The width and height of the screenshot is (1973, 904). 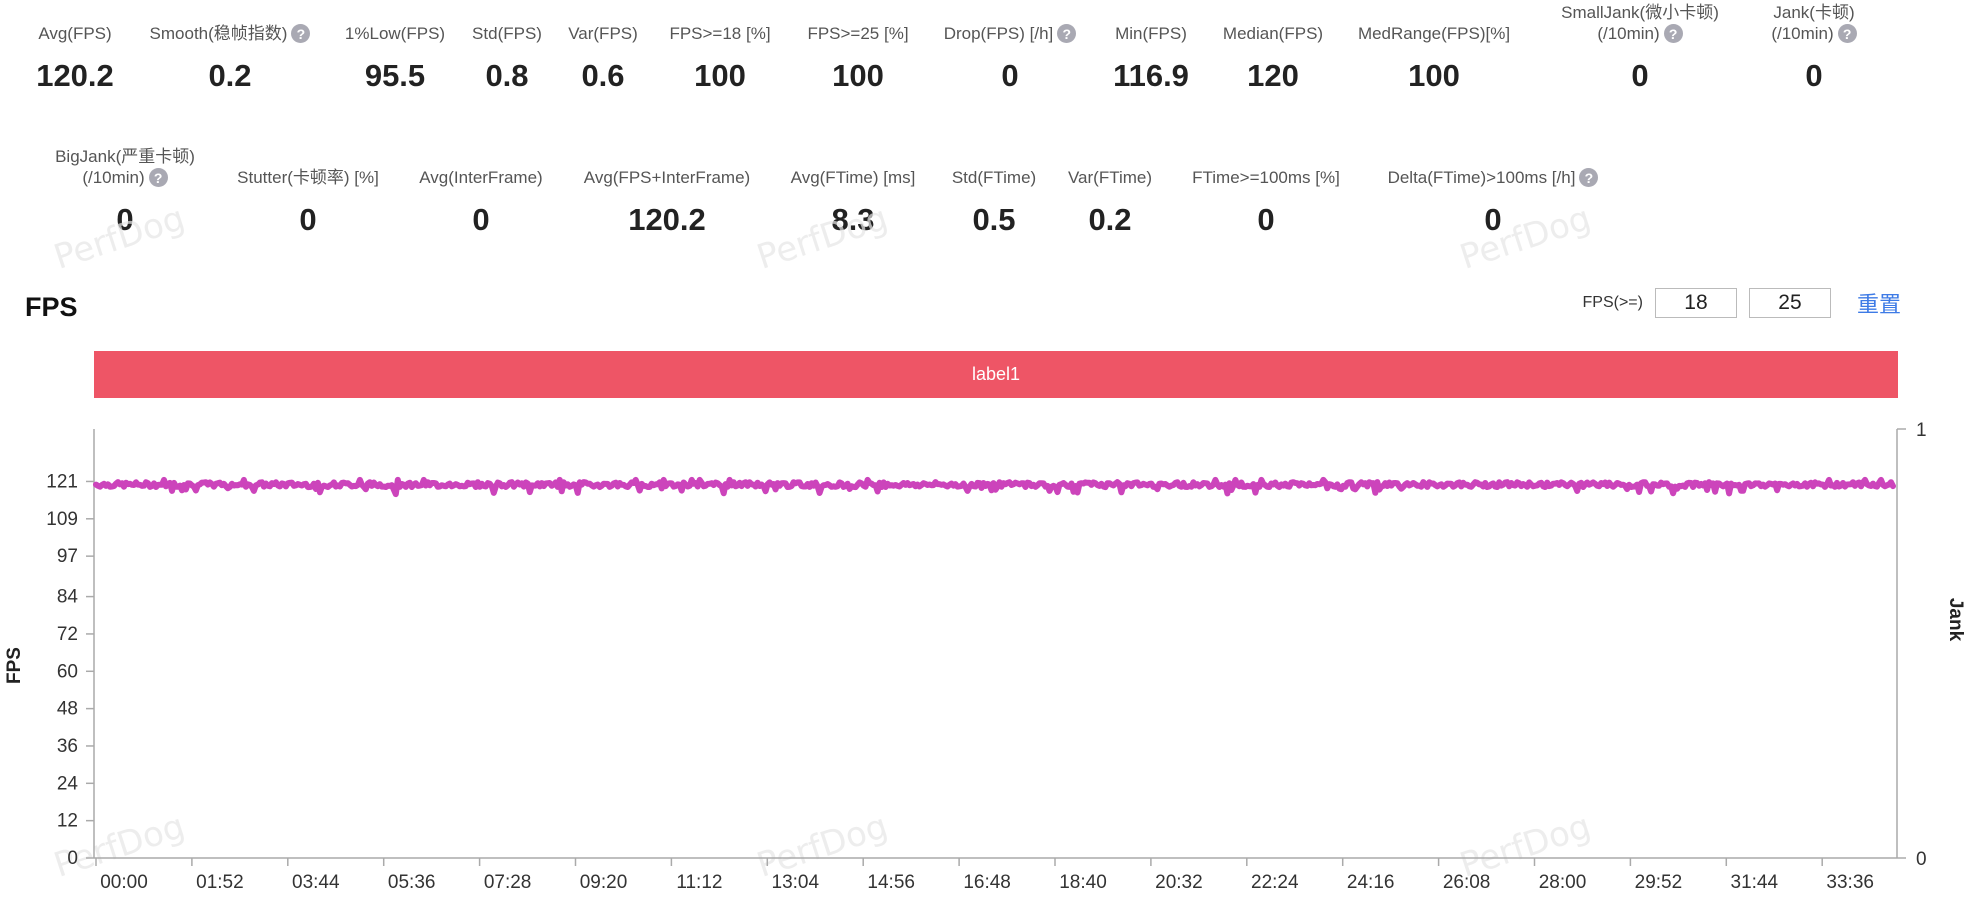 What do you see at coordinates (1878, 304) in the screenshot?
I see `reset-button: 重置` at bounding box center [1878, 304].